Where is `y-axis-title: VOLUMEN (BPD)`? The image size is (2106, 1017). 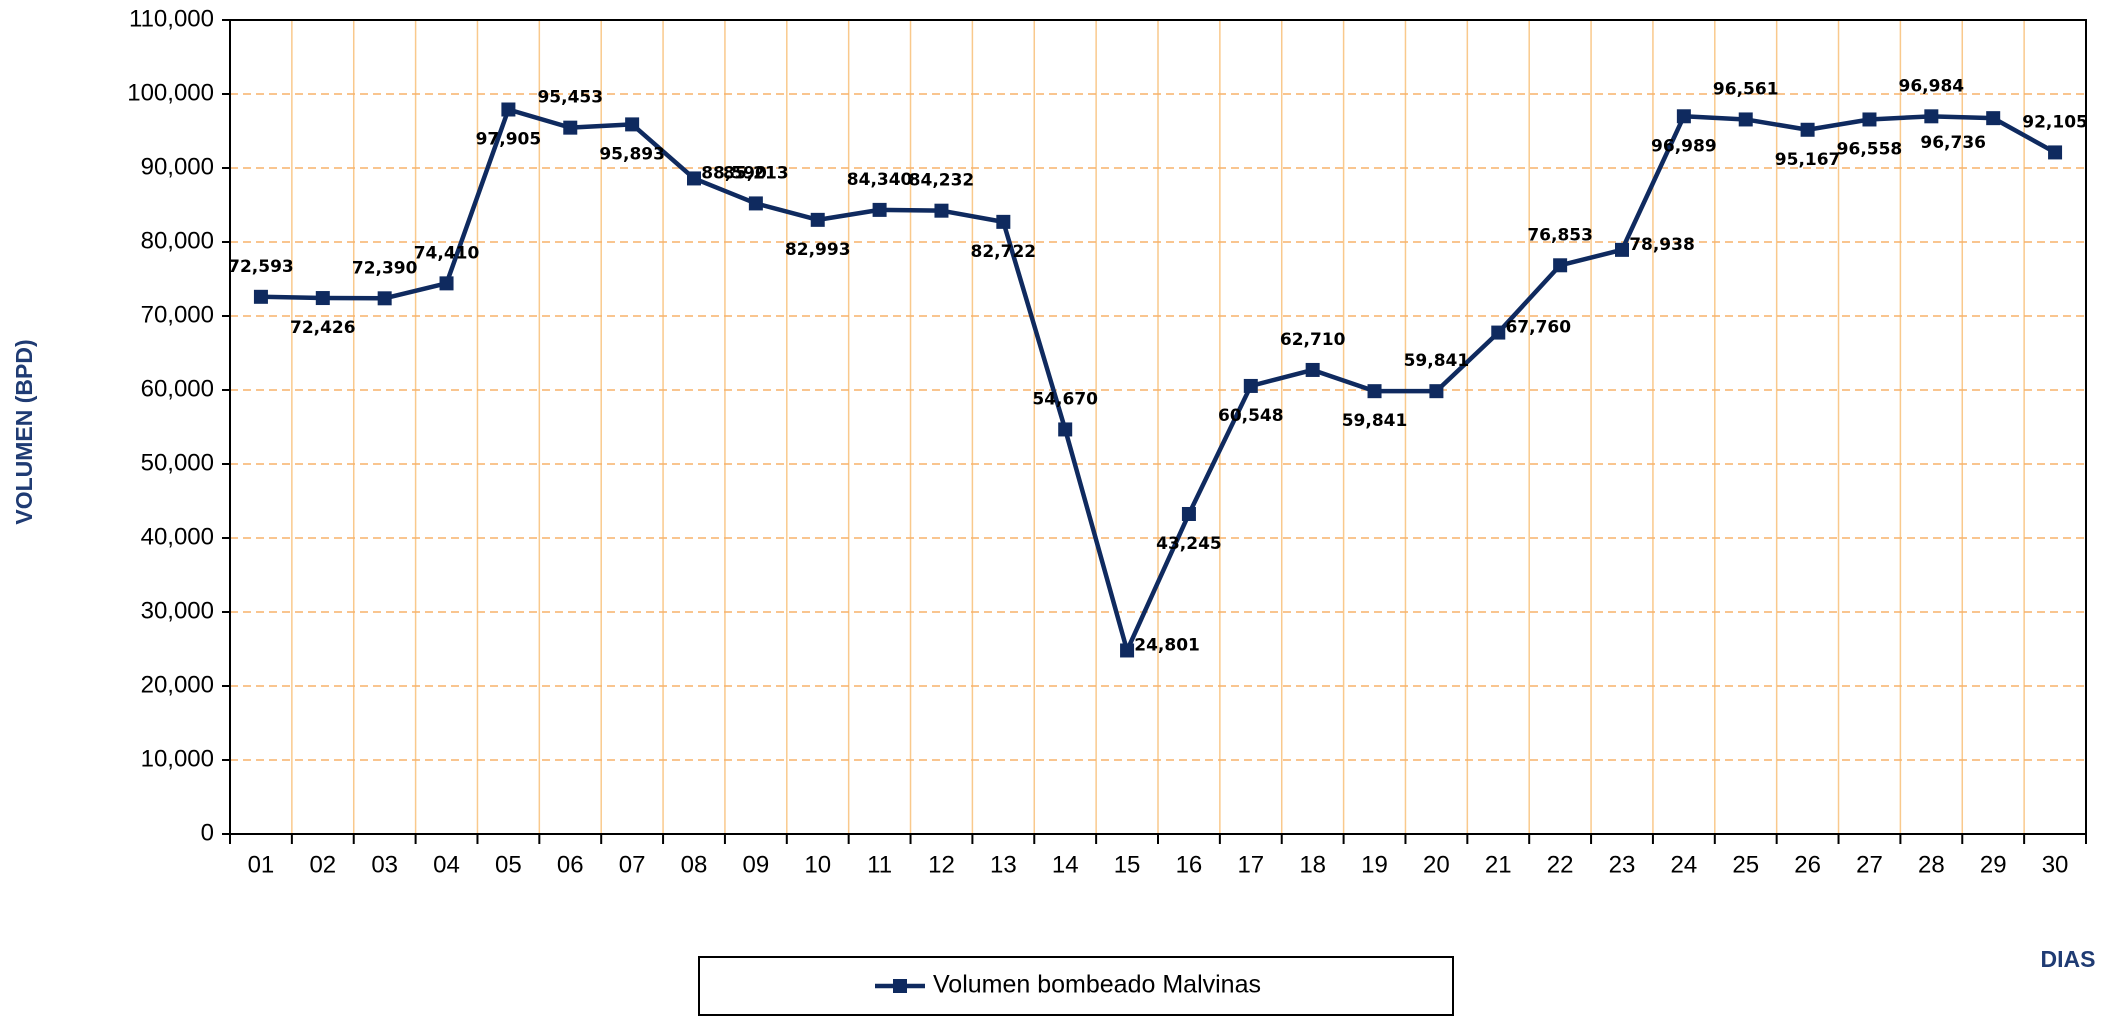
y-axis-title: VOLUMEN (BPD) is located at coordinates (24, 431).